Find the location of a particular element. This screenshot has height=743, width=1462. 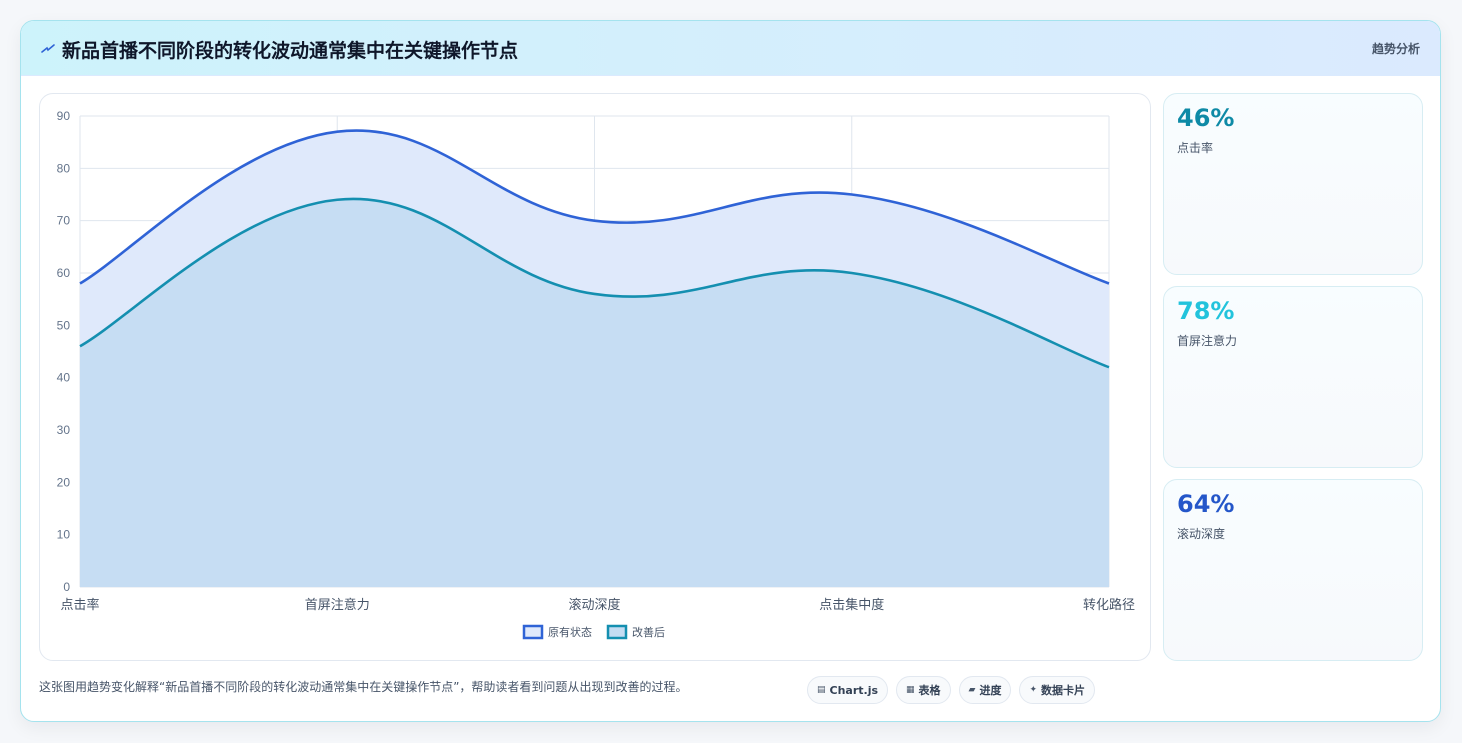

lightning-icon is located at coordinates (48, 48).